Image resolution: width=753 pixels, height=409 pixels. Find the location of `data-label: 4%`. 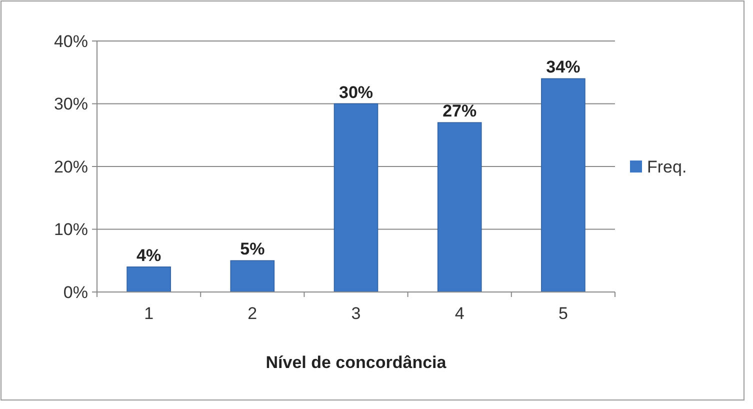

data-label: 4% is located at coordinates (149, 255).